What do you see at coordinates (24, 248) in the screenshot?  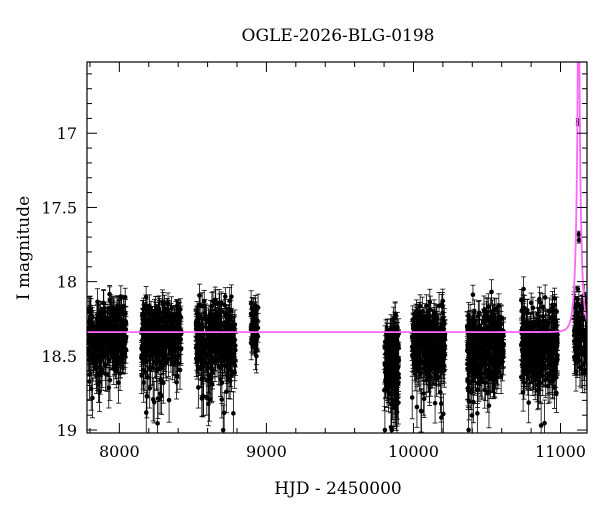 I see `y-axis-title: I magnitude` at bounding box center [24, 248].